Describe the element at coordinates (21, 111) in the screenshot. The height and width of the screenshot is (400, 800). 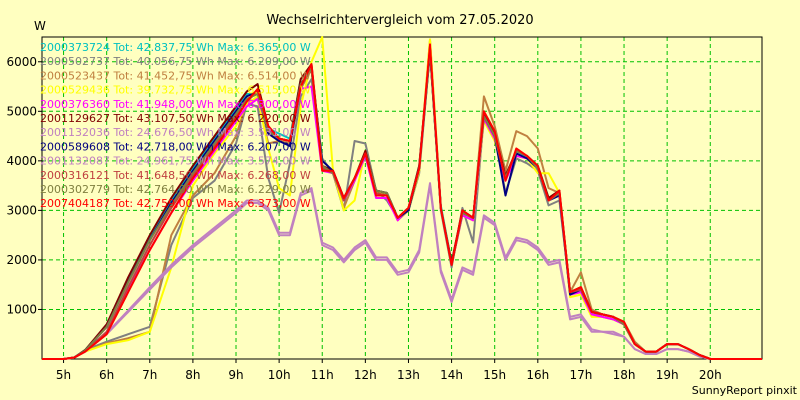
I see `y-tick-label-4: 5000` at that location.